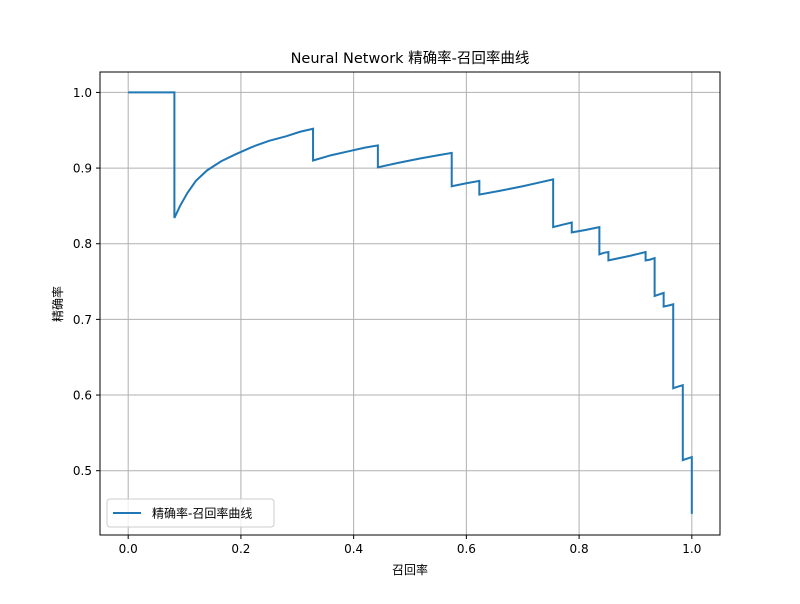 This screenshot has width=800, height=604. I want to click on x-tick-label: 0.4, so click(353, 549).